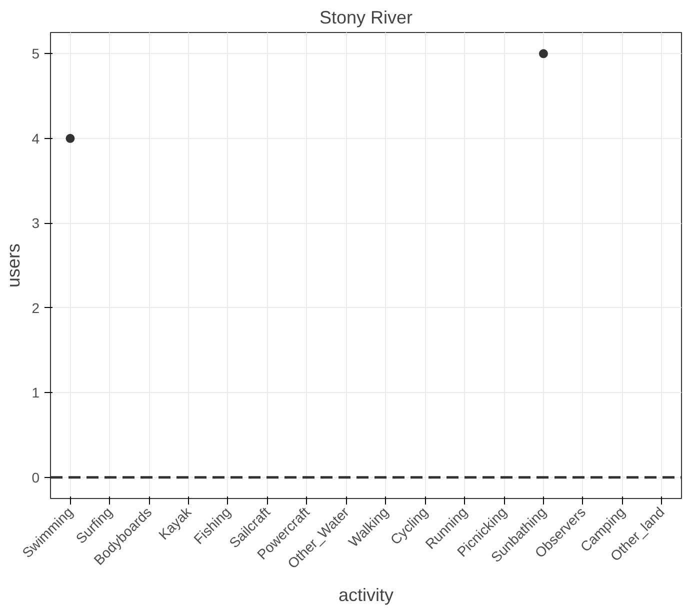 Image resolution: width=683 pixels, height=608 pixels. Describe the element at coordinates (36, 54) in the screenshot. I see `y-tick-label: 5` at that location.